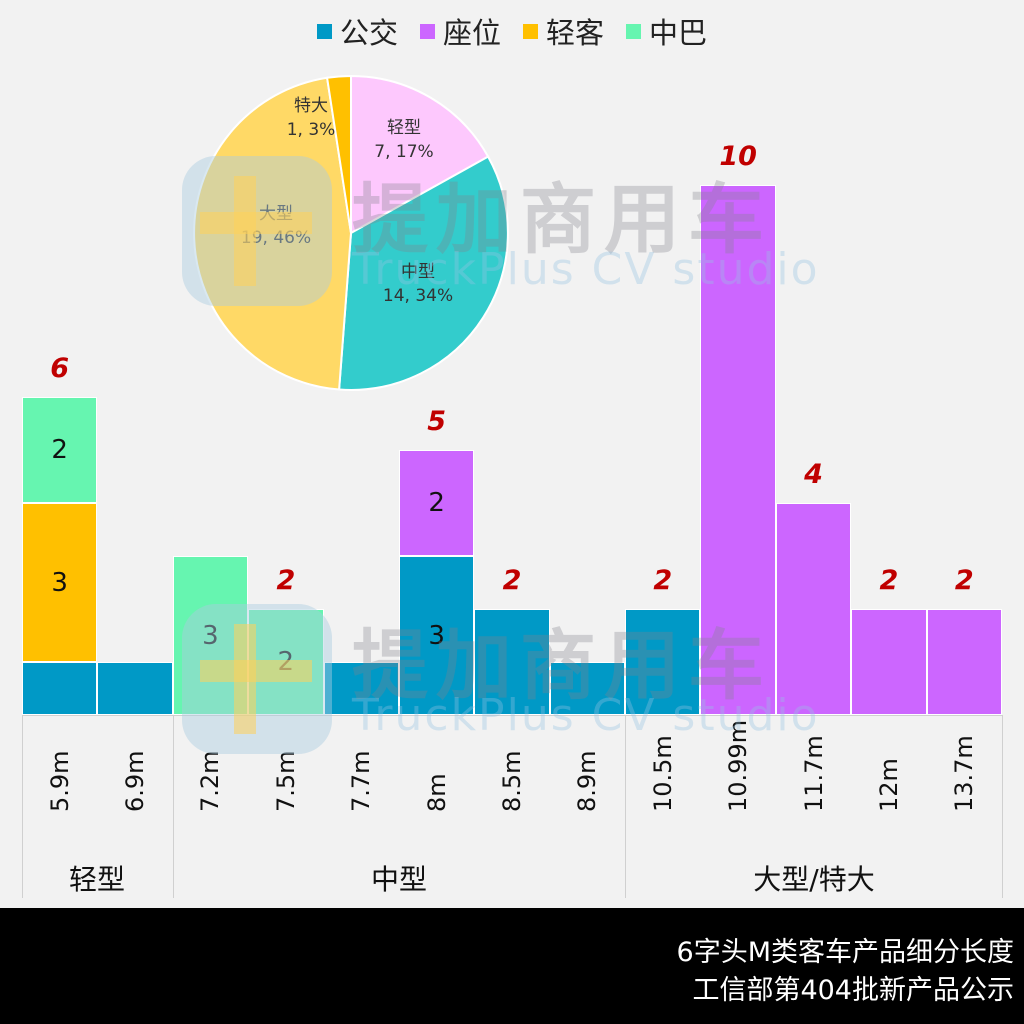 The image size is (1024, 1024). Describe the element at coordinates (59, 781) in the screenshot. I see `x-tick-label: 5.9m` at that location.